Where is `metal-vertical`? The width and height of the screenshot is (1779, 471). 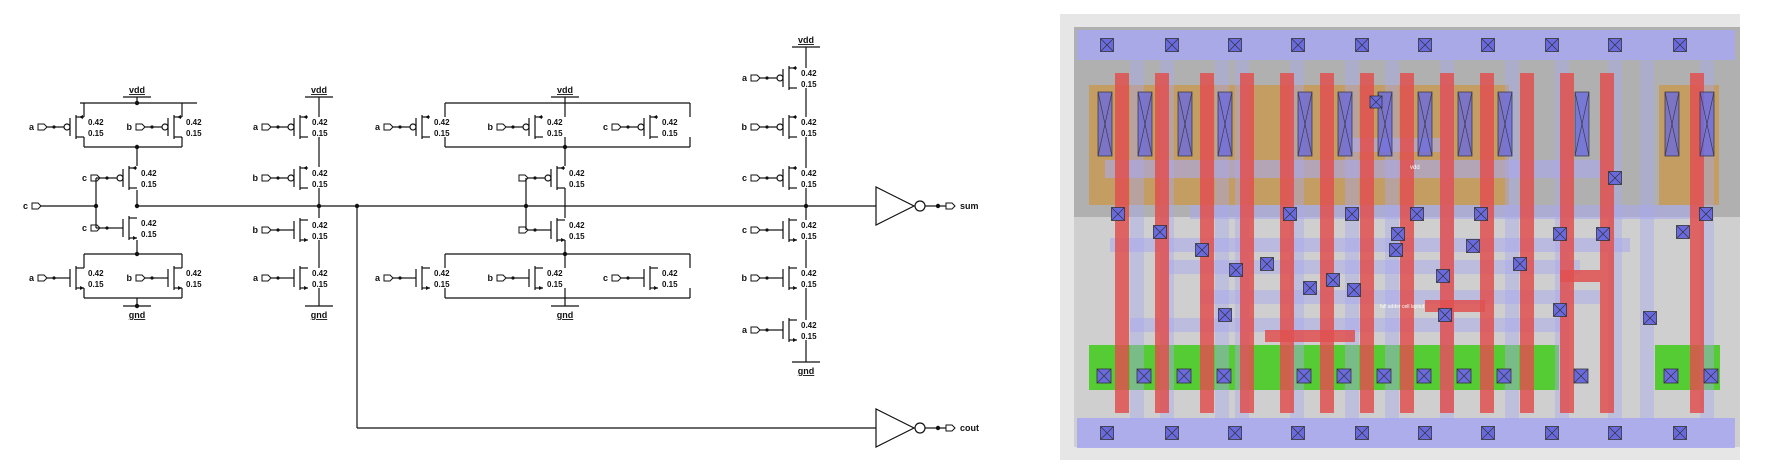 metal-vertical is located at coordinates (1647, 240).